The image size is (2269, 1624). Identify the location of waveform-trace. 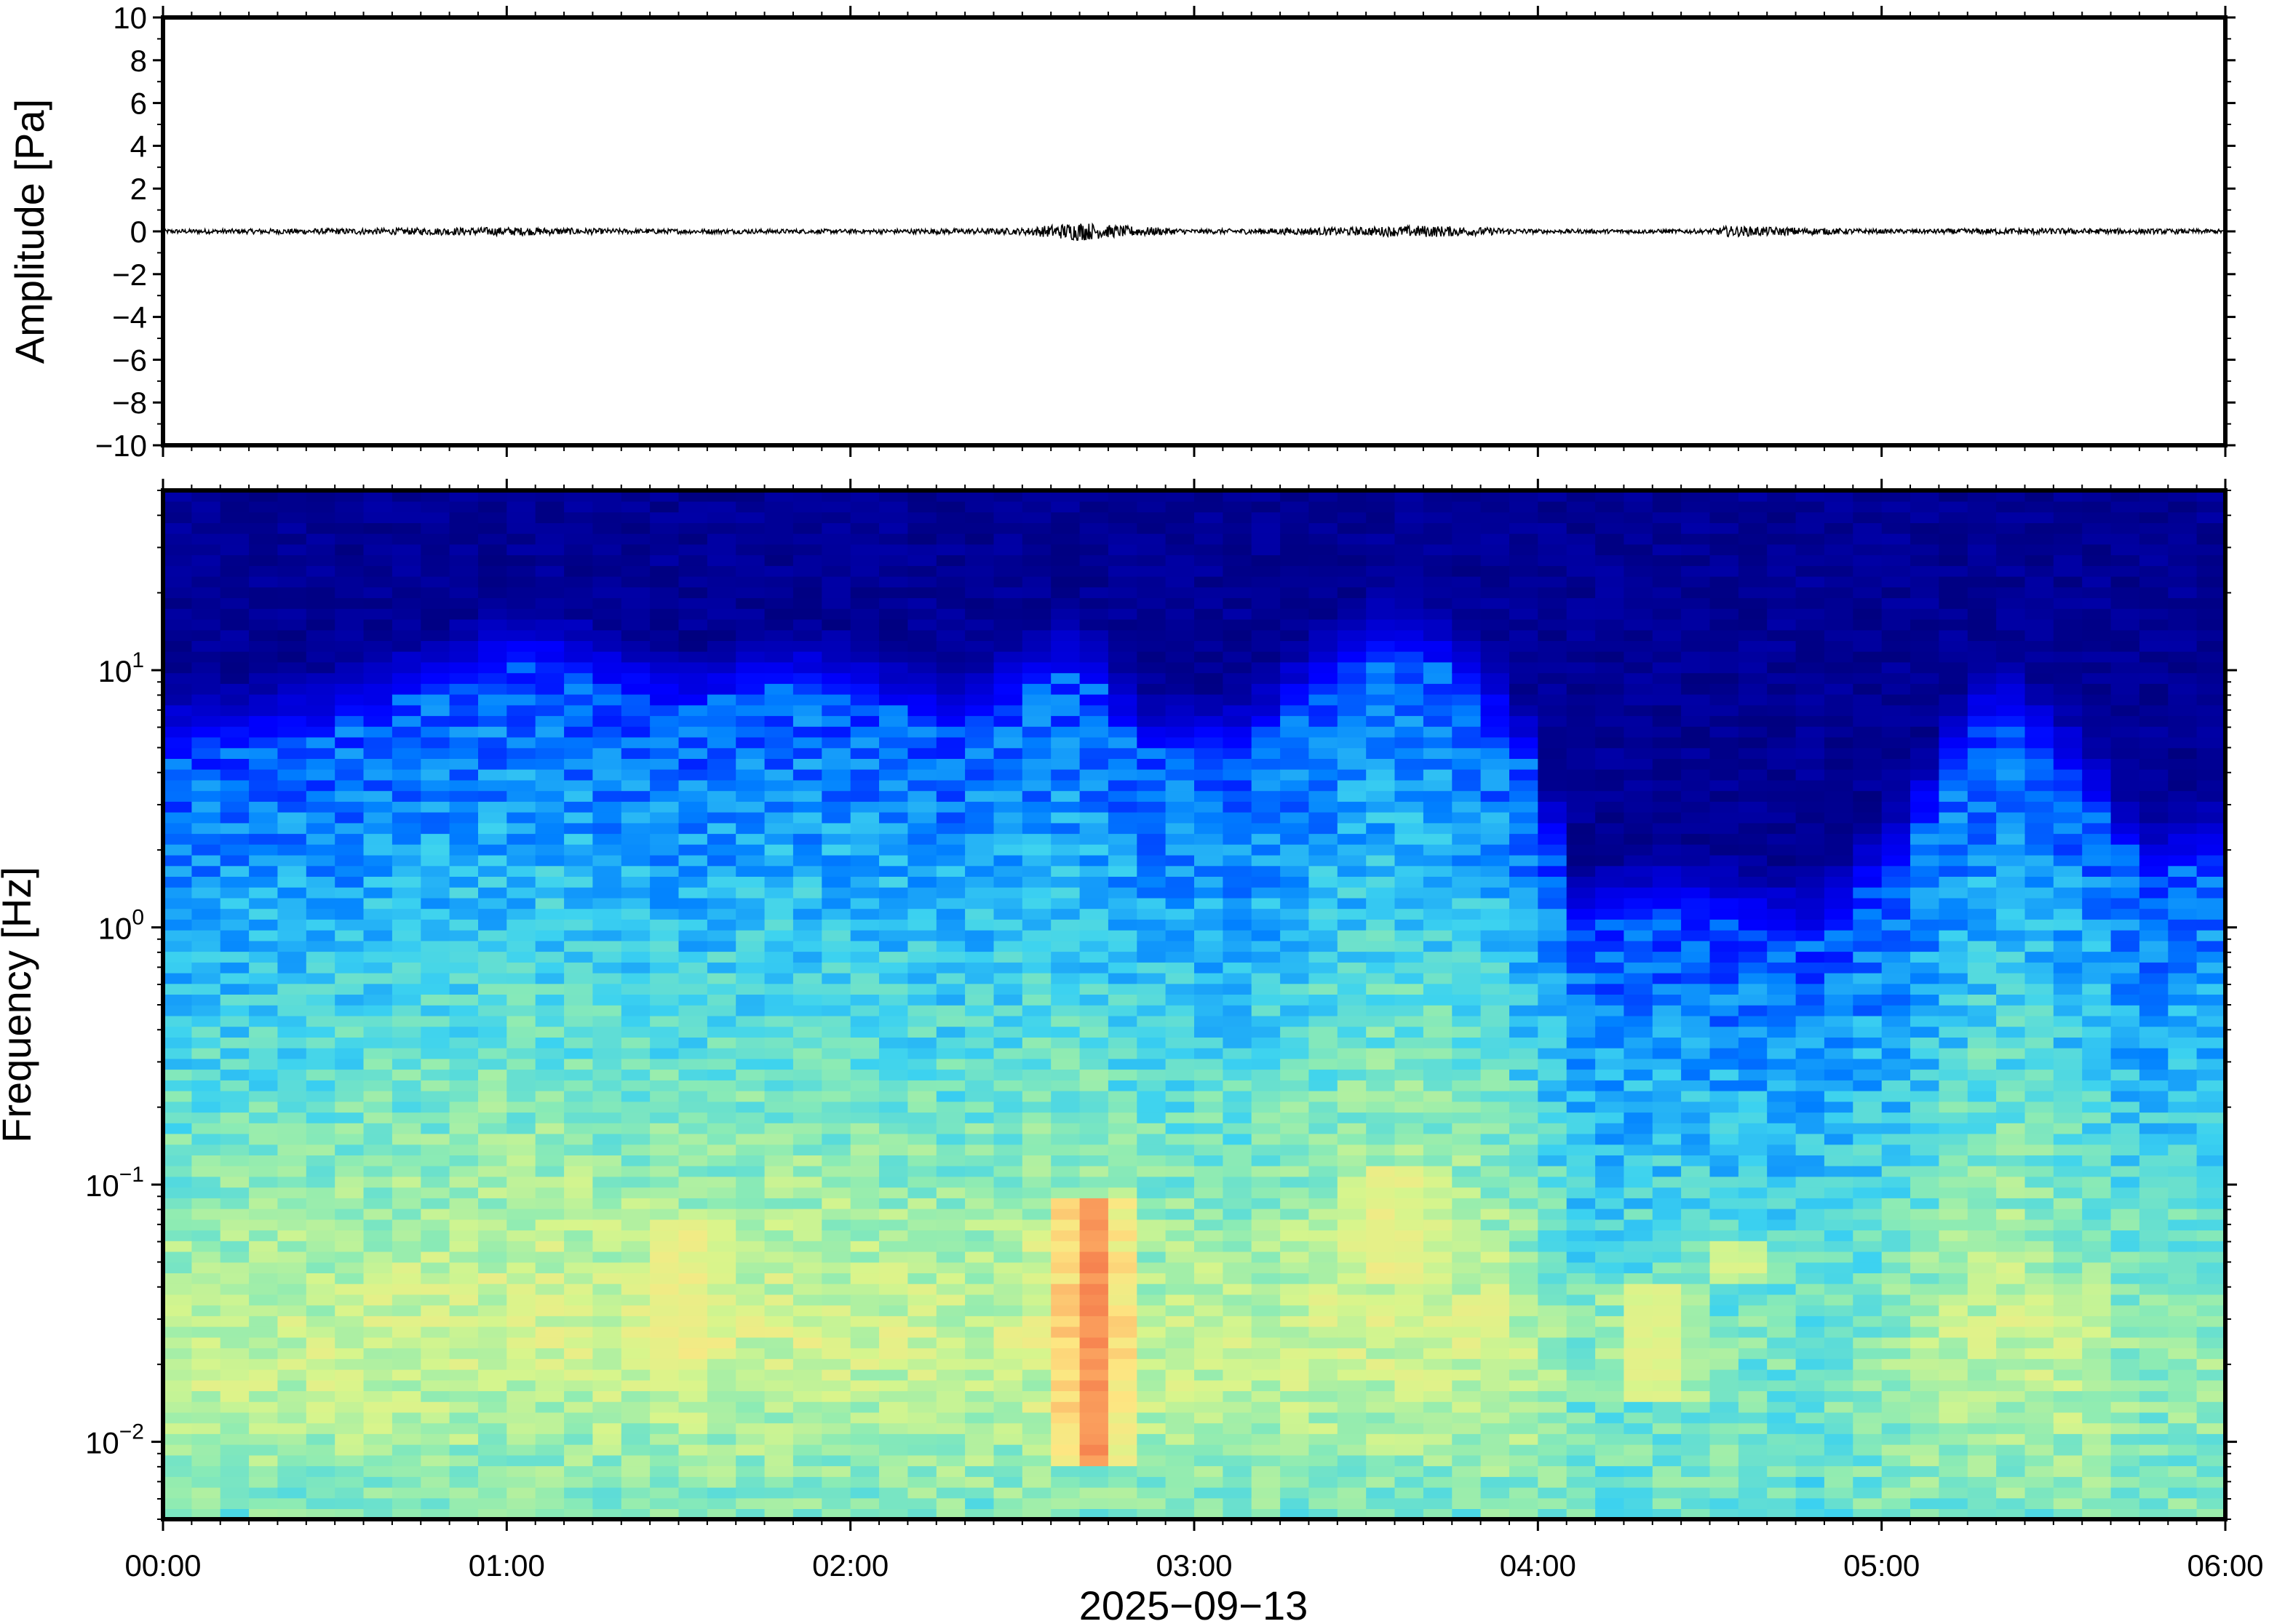
(1194, 232).